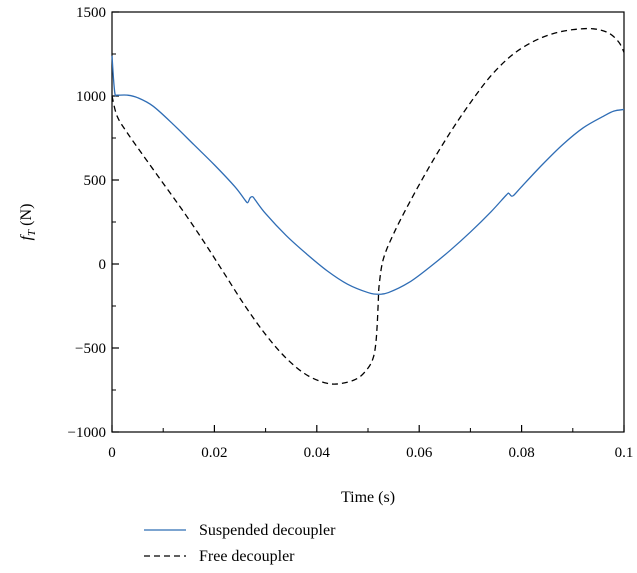  I want to click on legend: Suspended decoupler Free decoupler, so click(240, 543).